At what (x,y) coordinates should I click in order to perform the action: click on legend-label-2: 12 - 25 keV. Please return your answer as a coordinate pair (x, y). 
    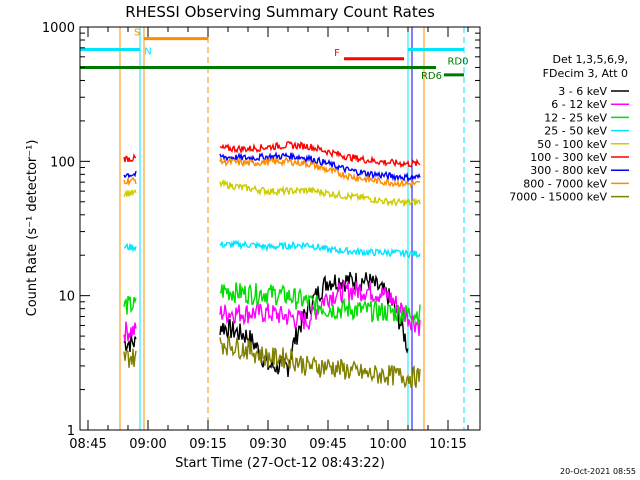
    Looking at the image, I should click on (575, 117).